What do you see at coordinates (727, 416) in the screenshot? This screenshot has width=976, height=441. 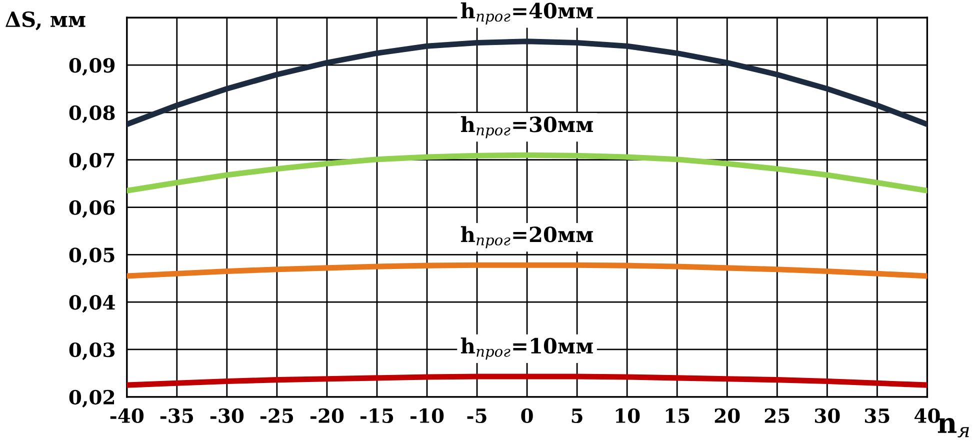 I see `x-tick-label: 20` at bounding box center [727, 416].